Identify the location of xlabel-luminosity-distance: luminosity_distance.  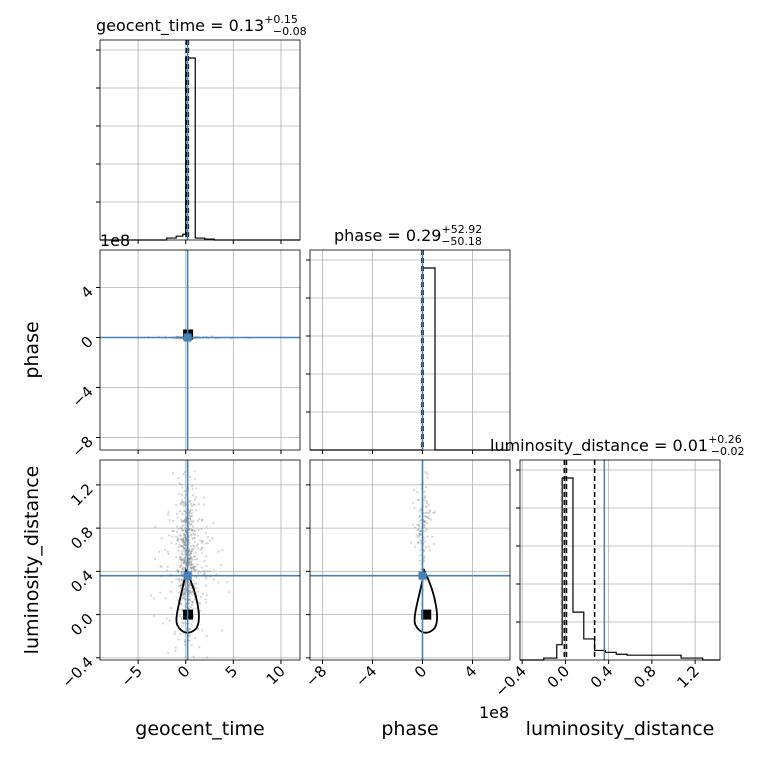
(620, 729).